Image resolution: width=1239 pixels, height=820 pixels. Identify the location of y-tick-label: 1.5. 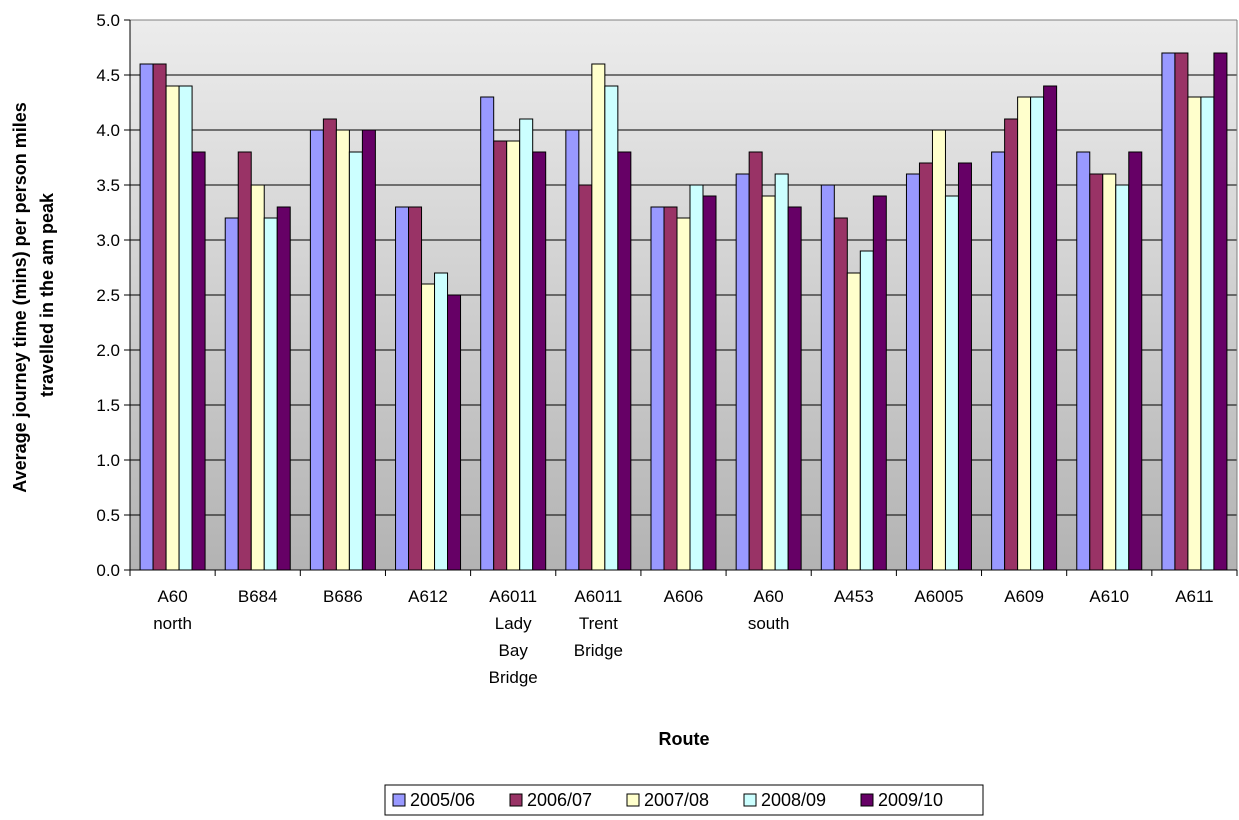
(108, 405).